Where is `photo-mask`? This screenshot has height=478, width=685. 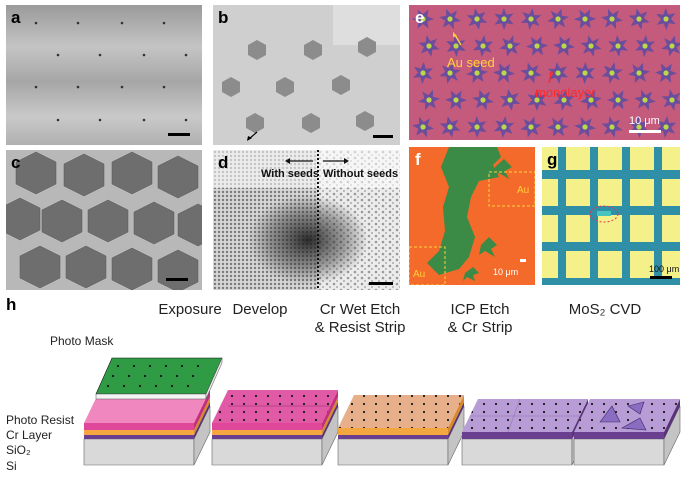
photo-mask is located at coordinates (159, 376).